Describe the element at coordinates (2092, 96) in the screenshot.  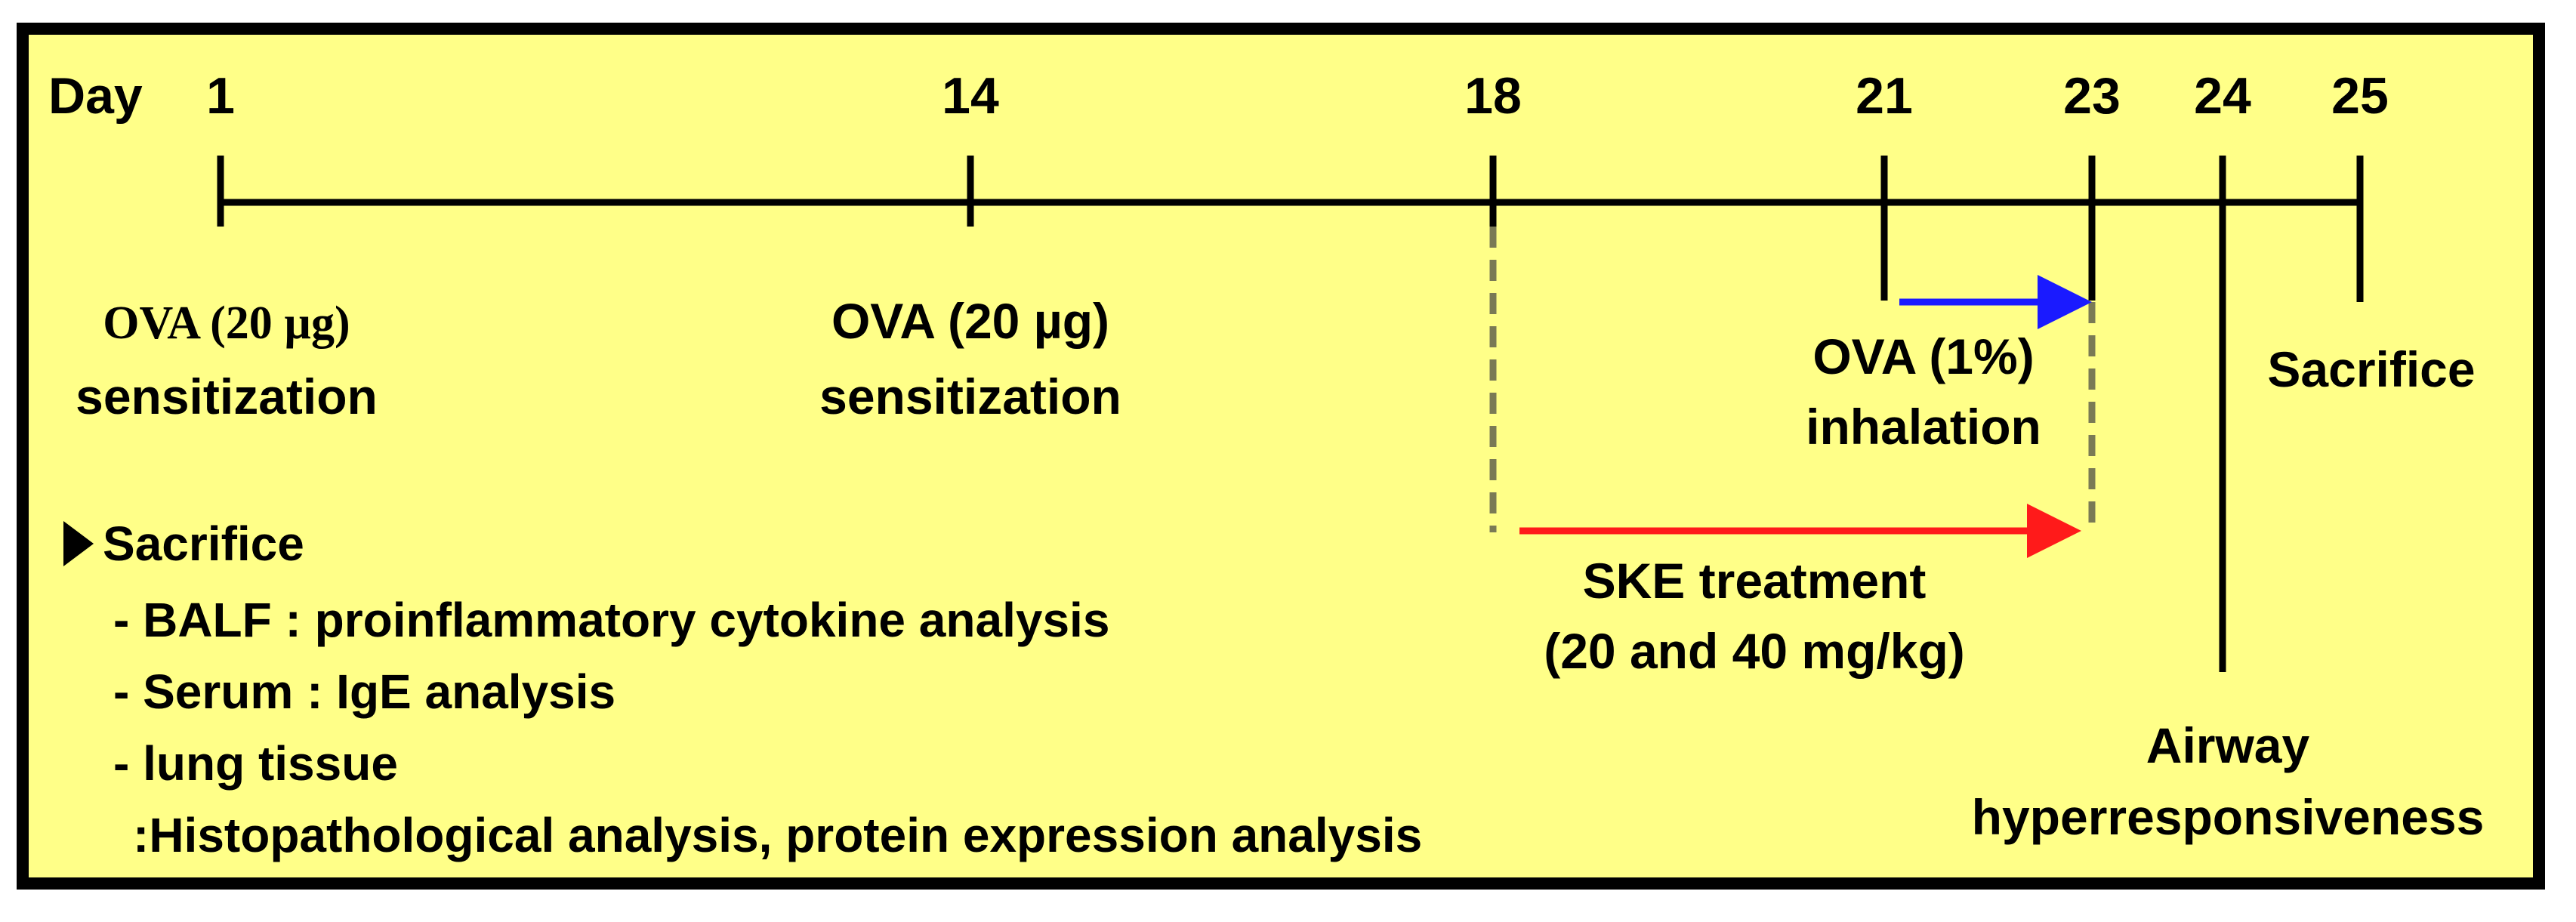
I see `tick-label-day-23: 23` at that location.